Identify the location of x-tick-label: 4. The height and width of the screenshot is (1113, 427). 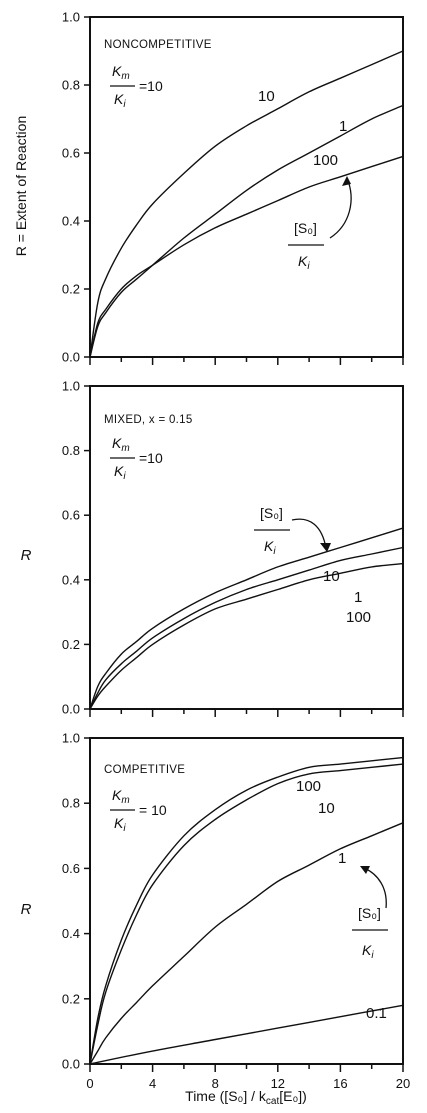
(152, 1083).